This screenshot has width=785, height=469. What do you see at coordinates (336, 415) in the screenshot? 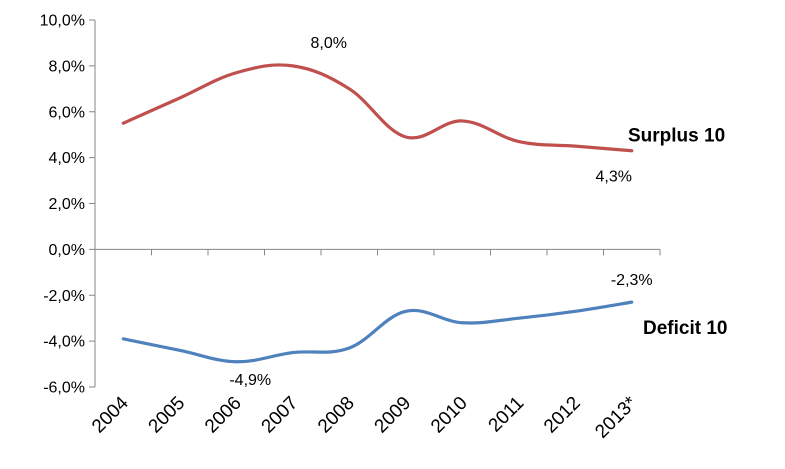
I see `x-tick-label: 2008` at bounding box center [336, 415].